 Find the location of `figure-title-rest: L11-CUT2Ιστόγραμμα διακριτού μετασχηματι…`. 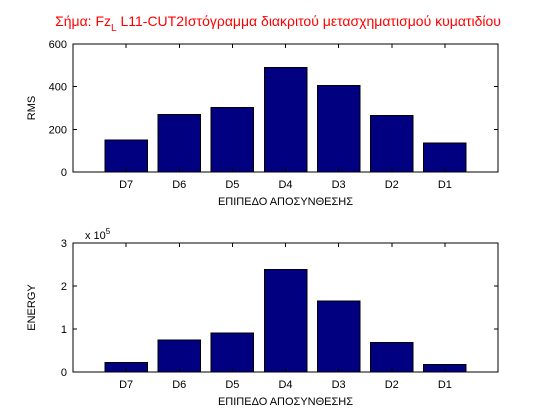

figure-title-rest: L11-CUT2Ιστόγραμμα διακριτού μετασχηματι… is located at coordinates (309, 21).